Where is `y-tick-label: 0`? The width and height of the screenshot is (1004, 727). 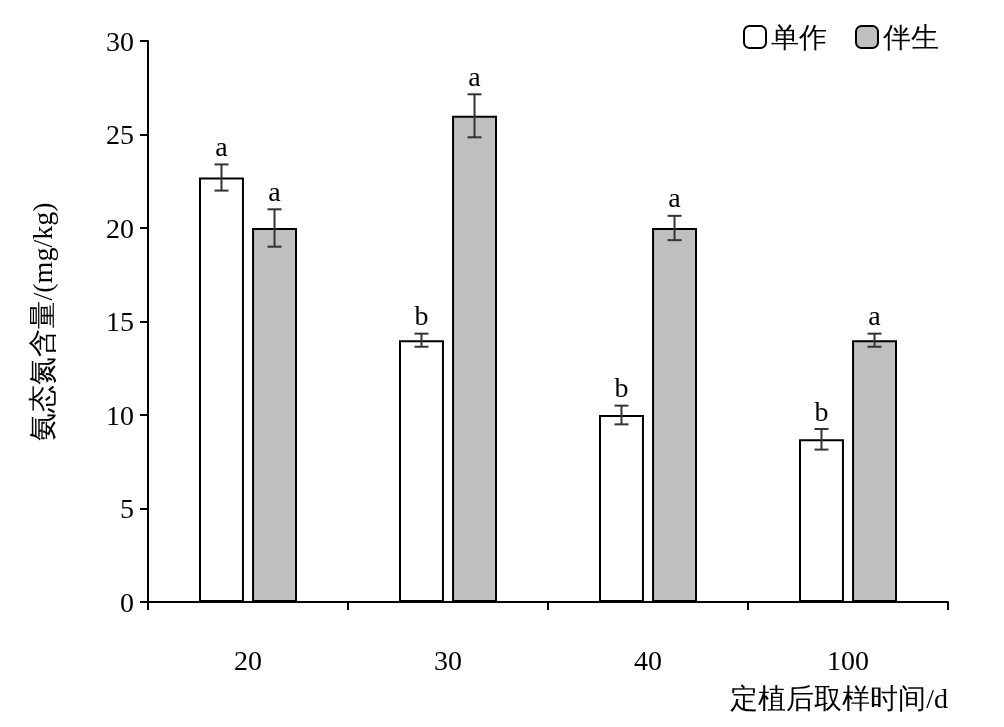
y-tick-label: 0 is located at coordinates (127, 602).